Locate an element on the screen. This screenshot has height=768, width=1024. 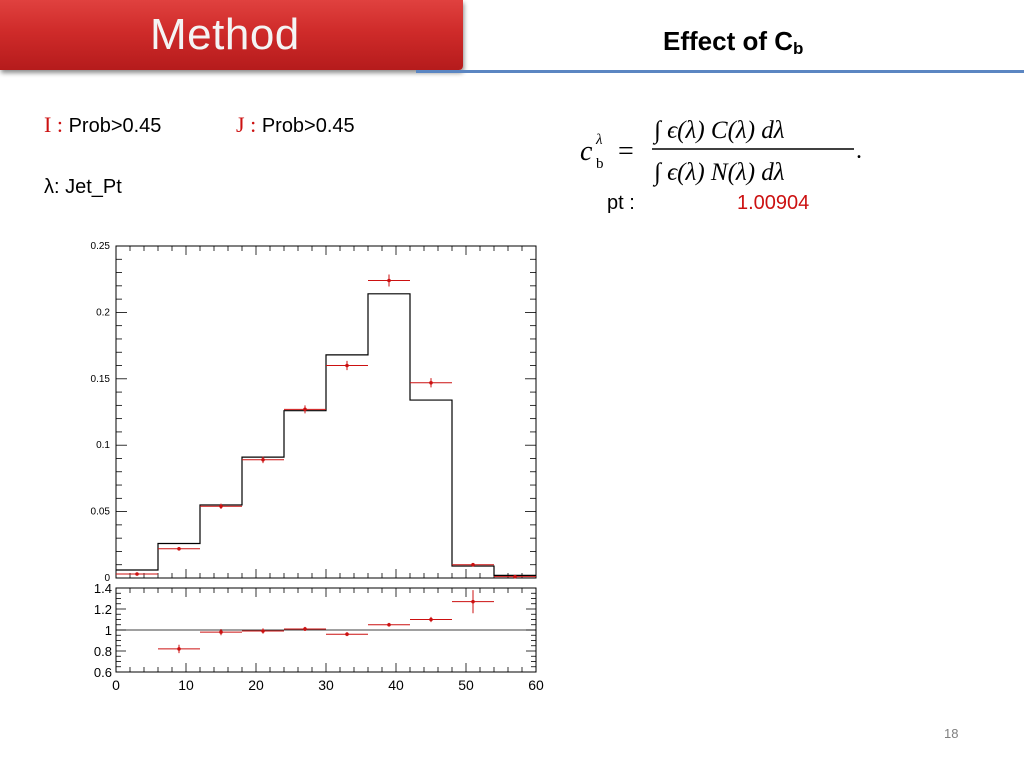
y-tick-label: 0.25 is located at coordinates (101, 246).